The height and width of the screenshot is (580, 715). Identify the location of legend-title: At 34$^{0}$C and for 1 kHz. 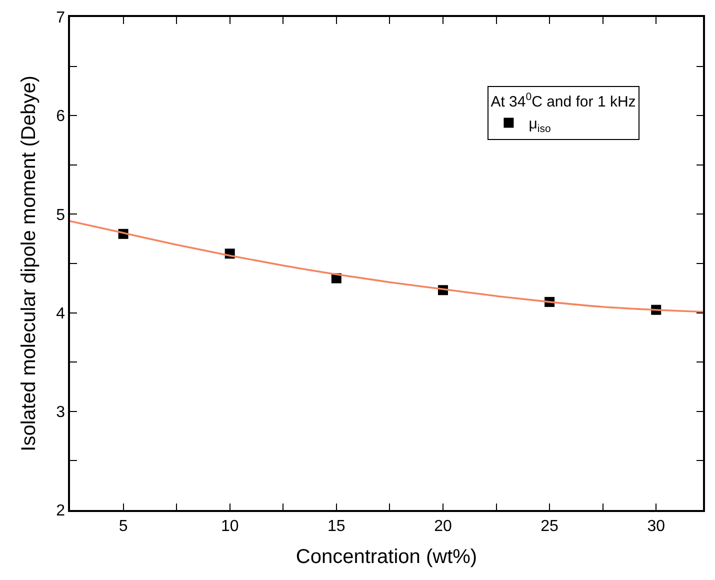
(563, 101).